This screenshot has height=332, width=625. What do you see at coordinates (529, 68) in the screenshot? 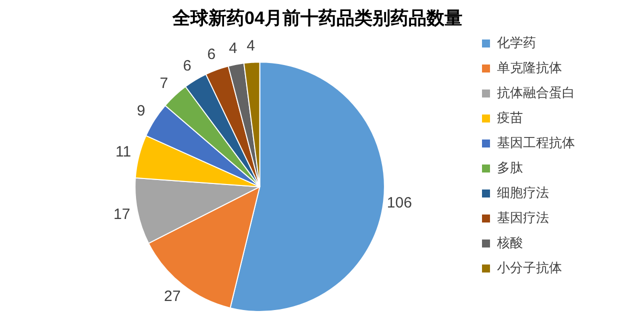
I see `legend-label: 单克隆抗体` at bounding box center [529, 68].